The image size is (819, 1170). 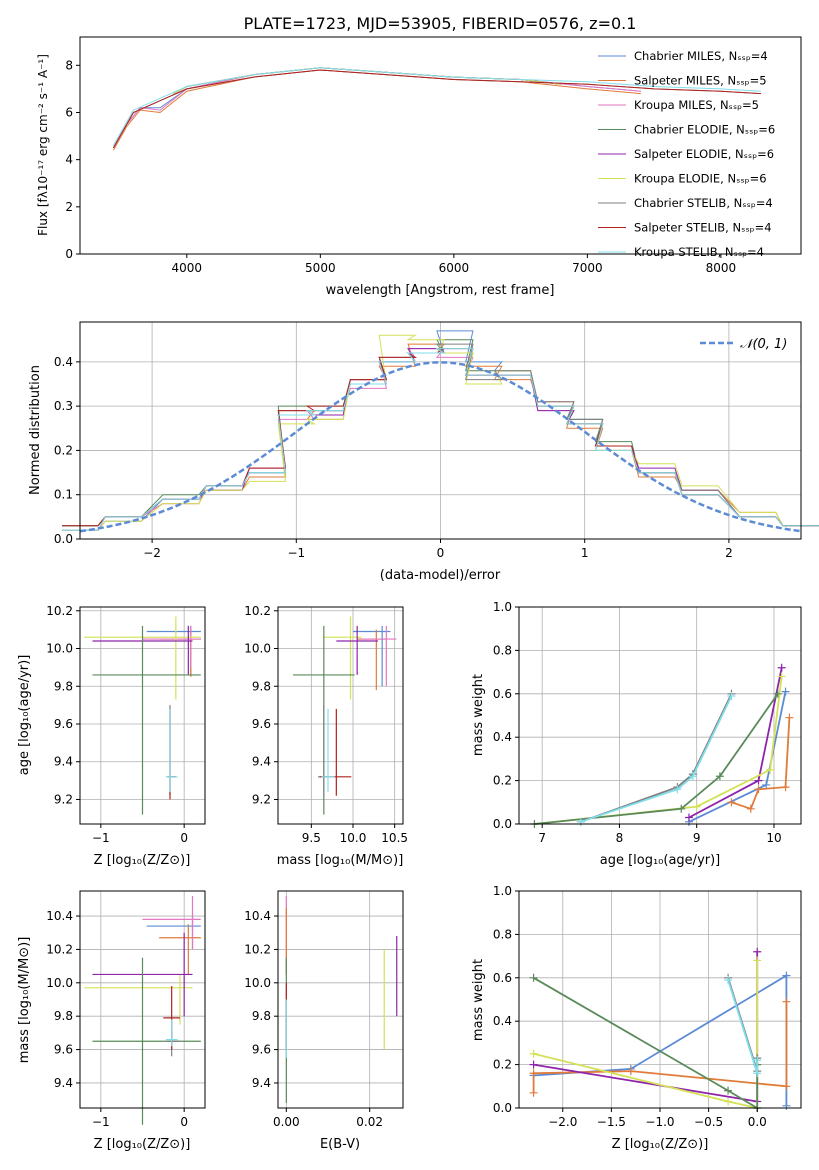 I want to click on z-weight-ylabel: mass weight, so click(x=478, y=1000).